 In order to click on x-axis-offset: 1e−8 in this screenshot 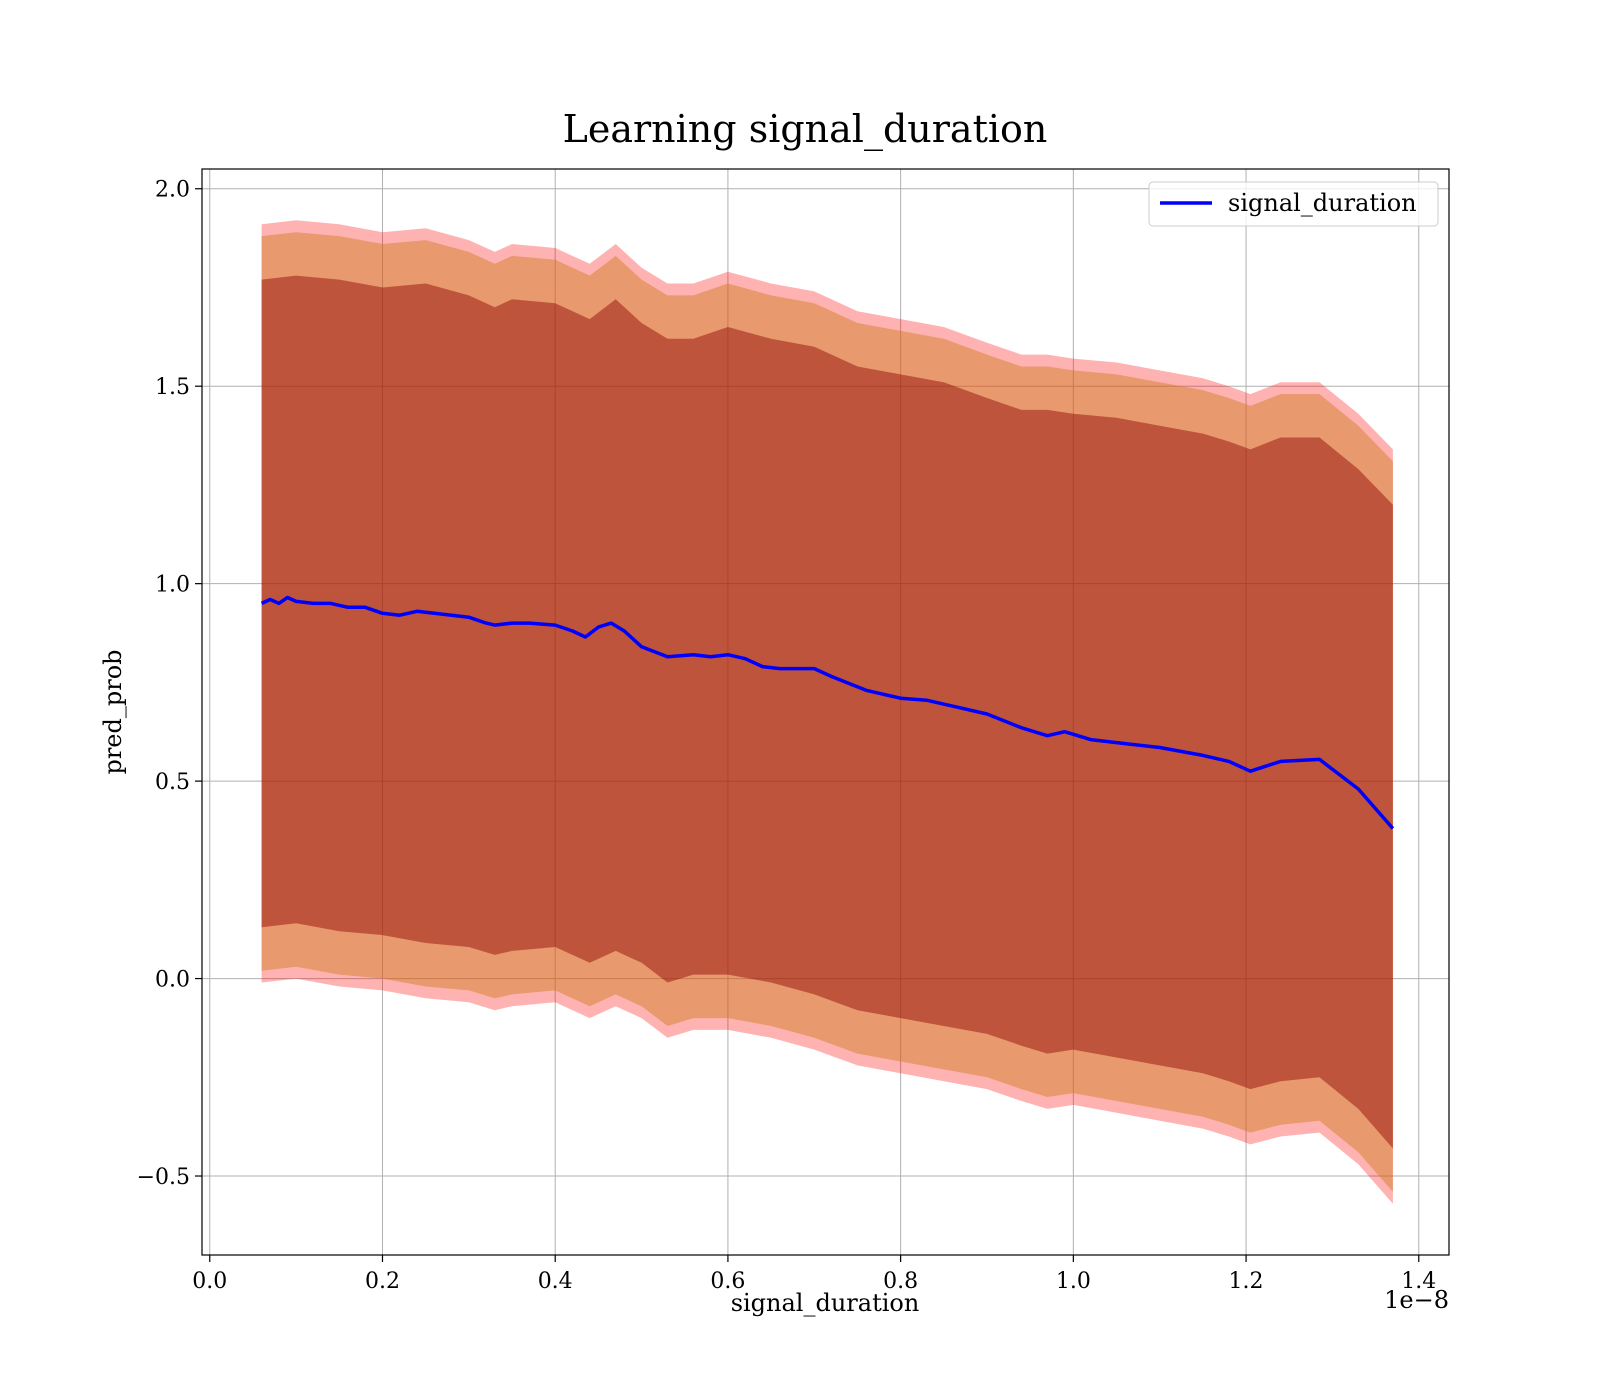, I will do `click(1416, 1300)`.